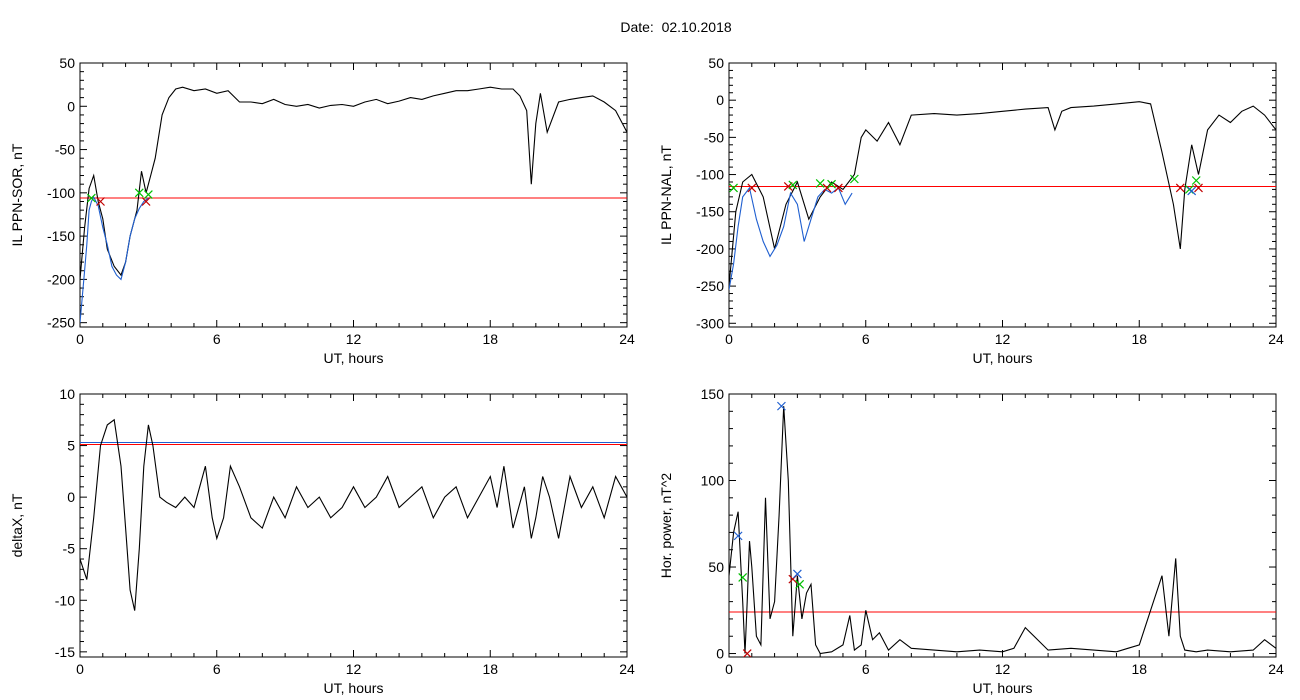 The image size is (1300, 700). I want to click on y-tick-label: -15, so click(65, 652).